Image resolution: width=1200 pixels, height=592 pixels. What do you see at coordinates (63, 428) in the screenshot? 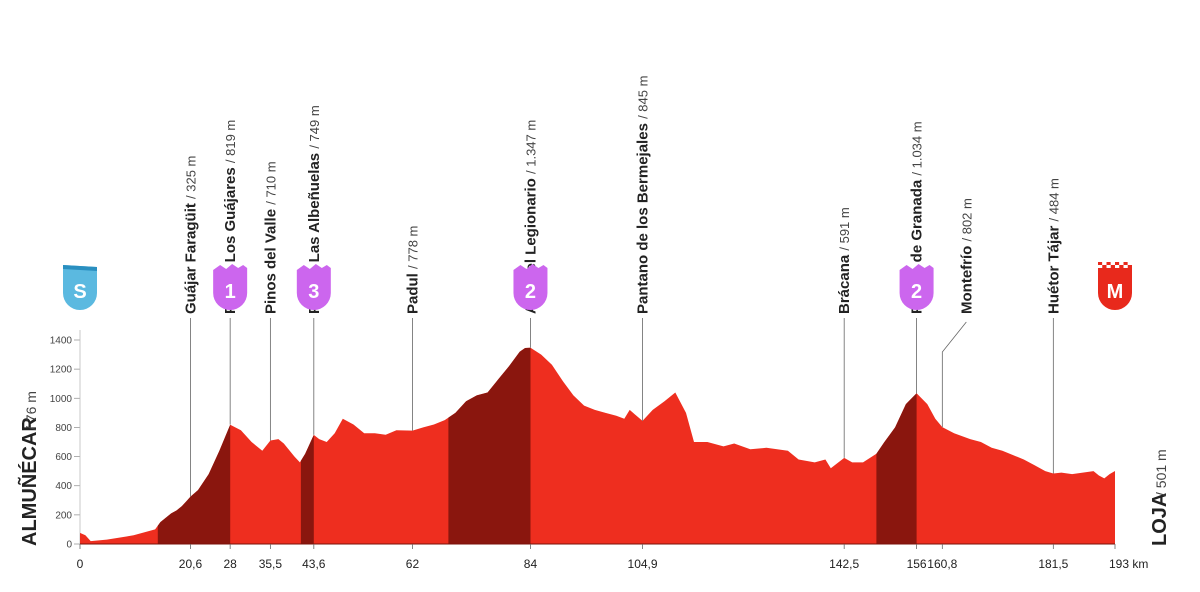
I see `y-tick-label: 800` at bounding box center [63, 428].